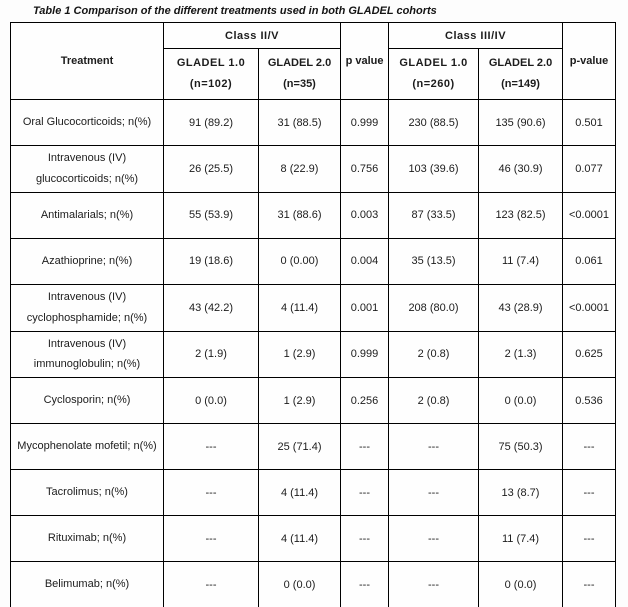 This screenshot has width=628, height=607. I want to click on value-cell: 0.003, so click(365, 215).